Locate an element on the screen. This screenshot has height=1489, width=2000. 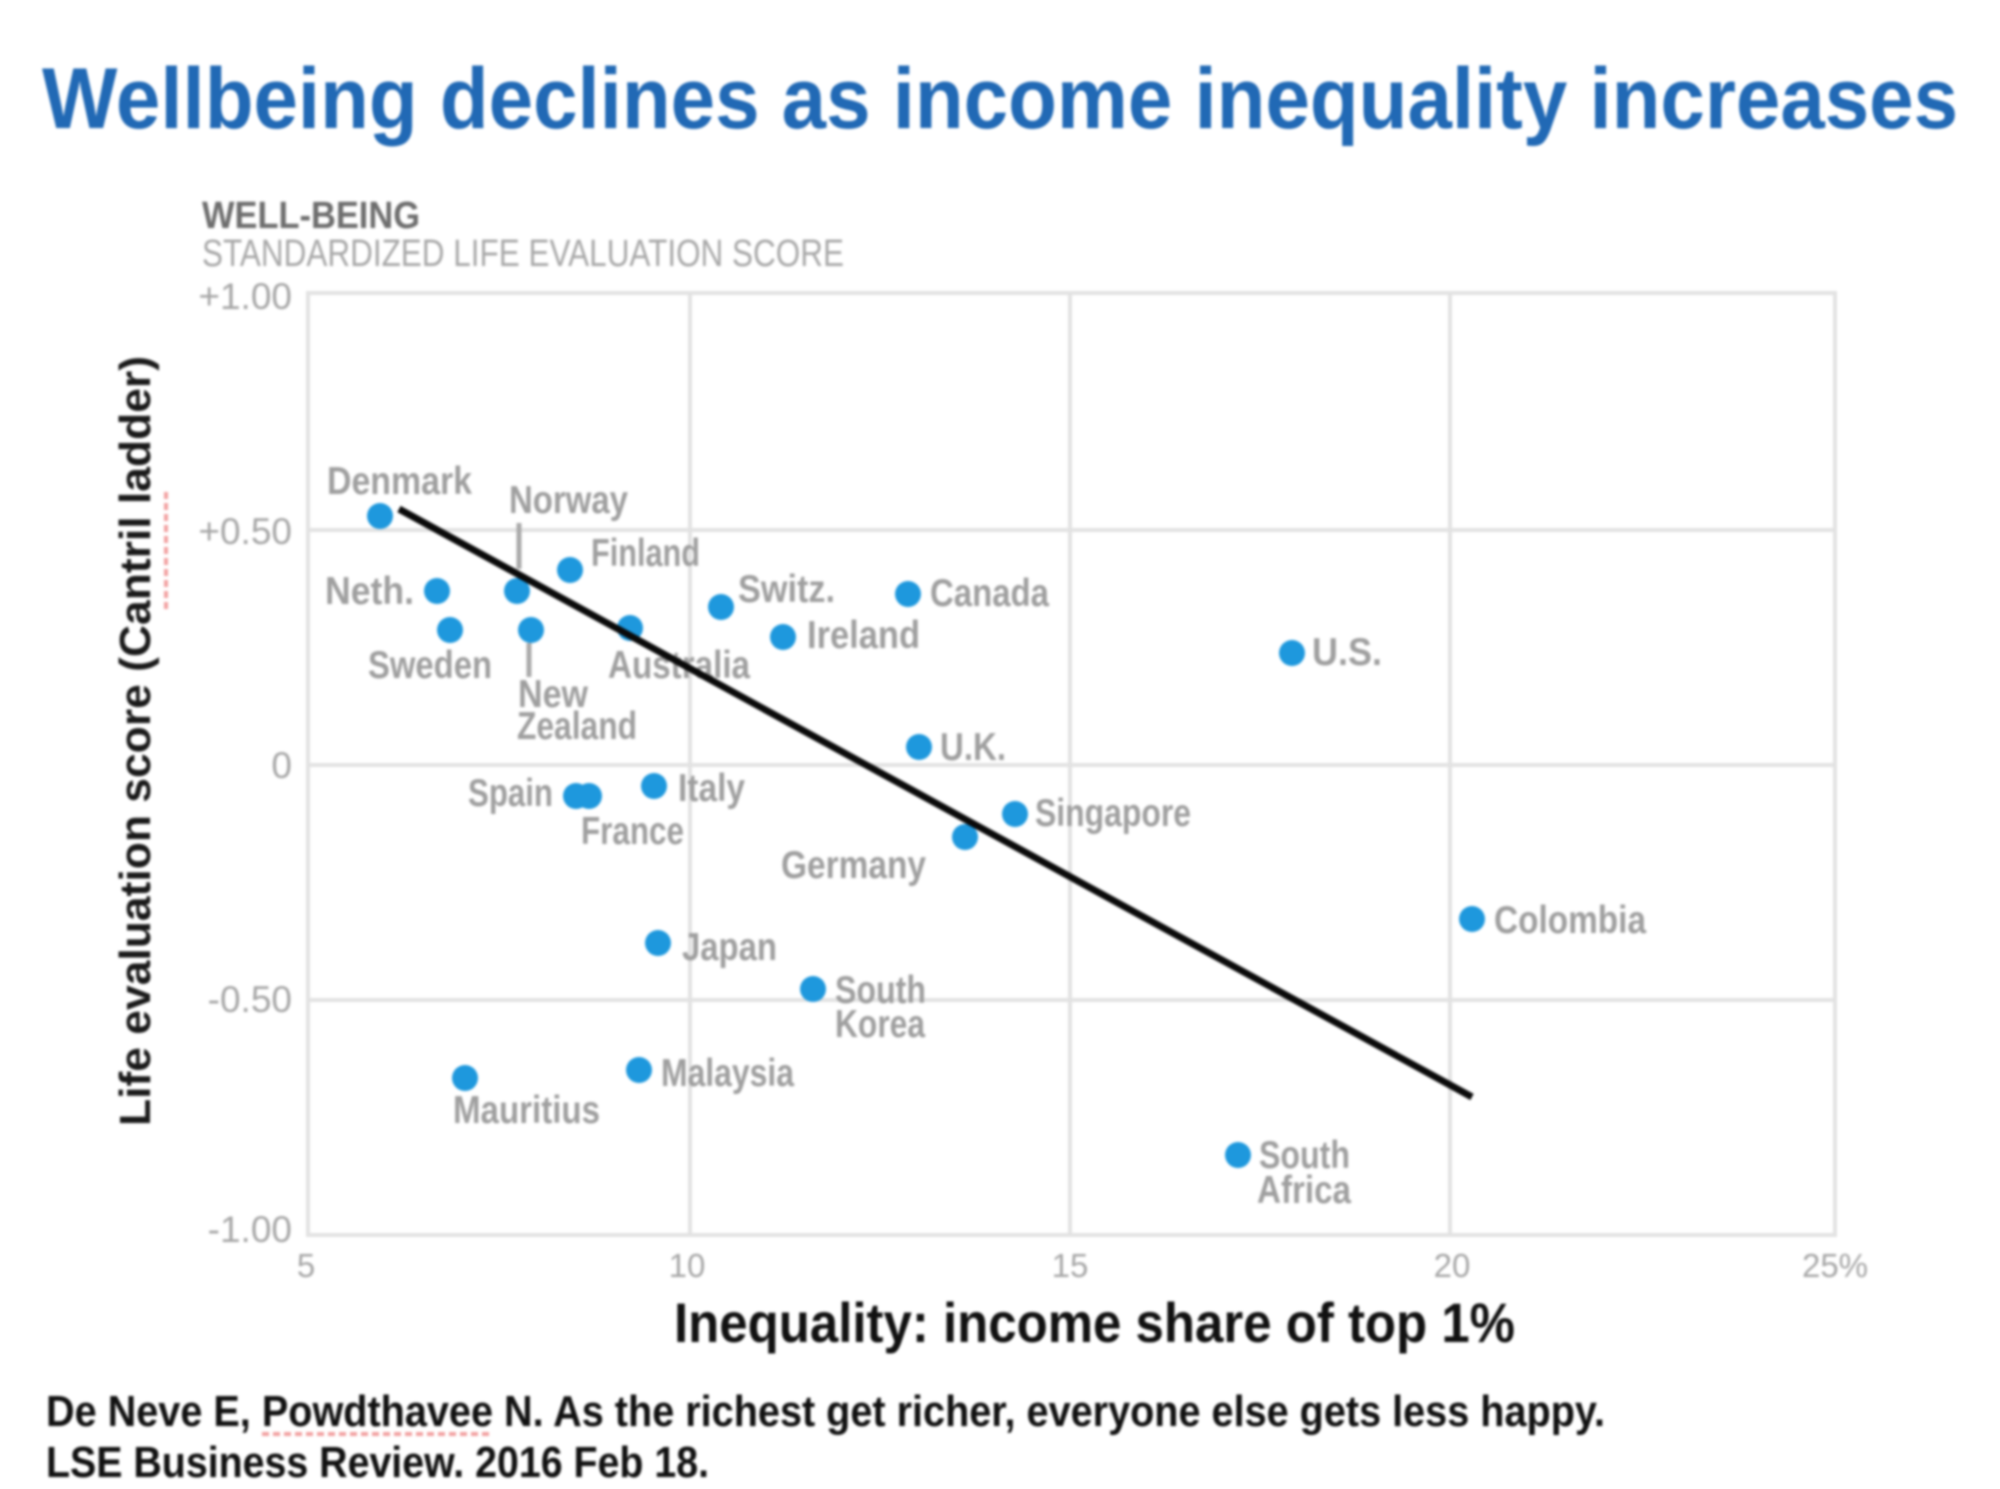
svg-text: Switz. is located at coordinates (786, 589).